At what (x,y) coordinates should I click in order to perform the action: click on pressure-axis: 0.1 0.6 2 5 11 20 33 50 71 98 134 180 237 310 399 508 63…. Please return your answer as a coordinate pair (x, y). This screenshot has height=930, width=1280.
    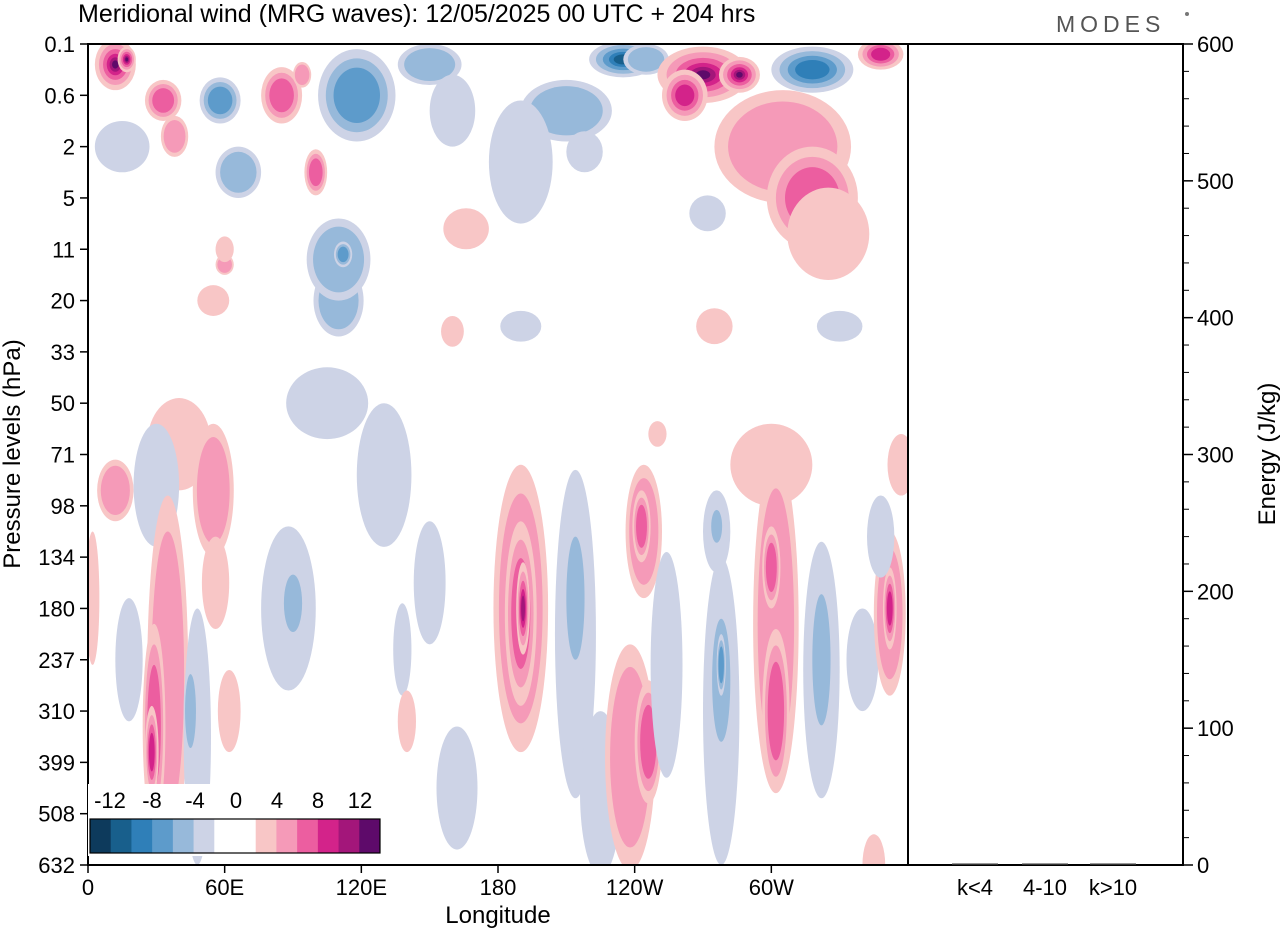
    Looking at the image, I should click on (63, 455).